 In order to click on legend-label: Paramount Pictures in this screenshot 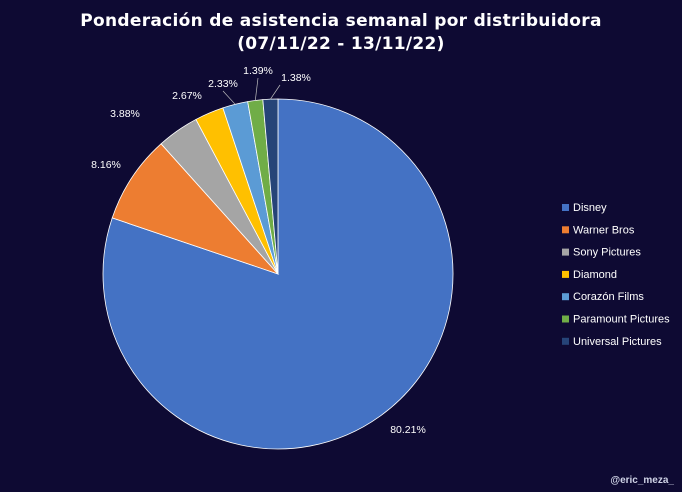, I will do `click(621, 320)`.